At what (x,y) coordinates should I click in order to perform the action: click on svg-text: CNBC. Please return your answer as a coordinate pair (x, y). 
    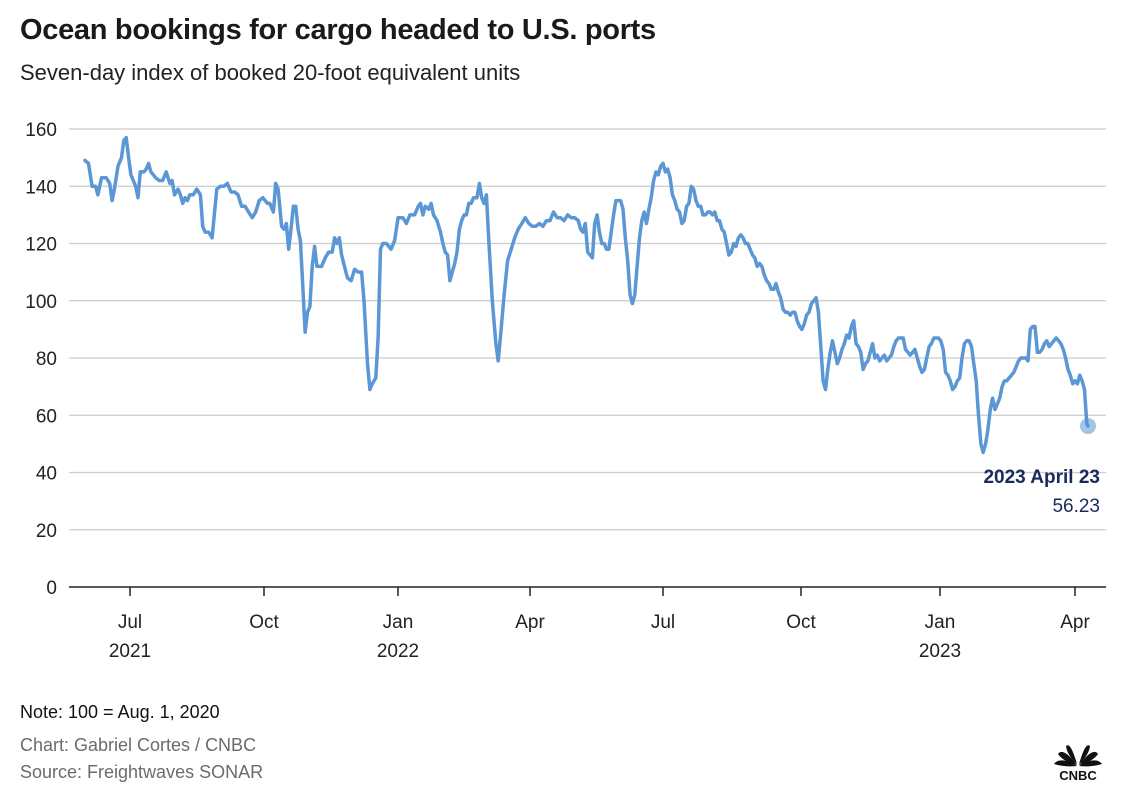
    Looking at the image, I should click on (1078, 775).